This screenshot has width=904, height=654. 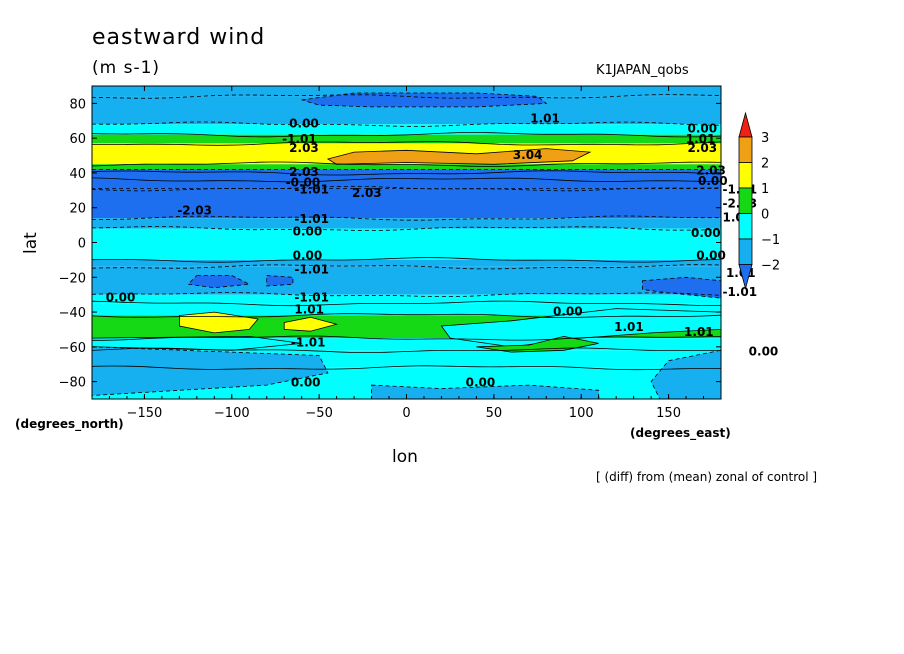 What do you see at coordinates (481, 383) in the screenshot?
I see `contour-label-23: 0.00` at bounding box center [481, 383].